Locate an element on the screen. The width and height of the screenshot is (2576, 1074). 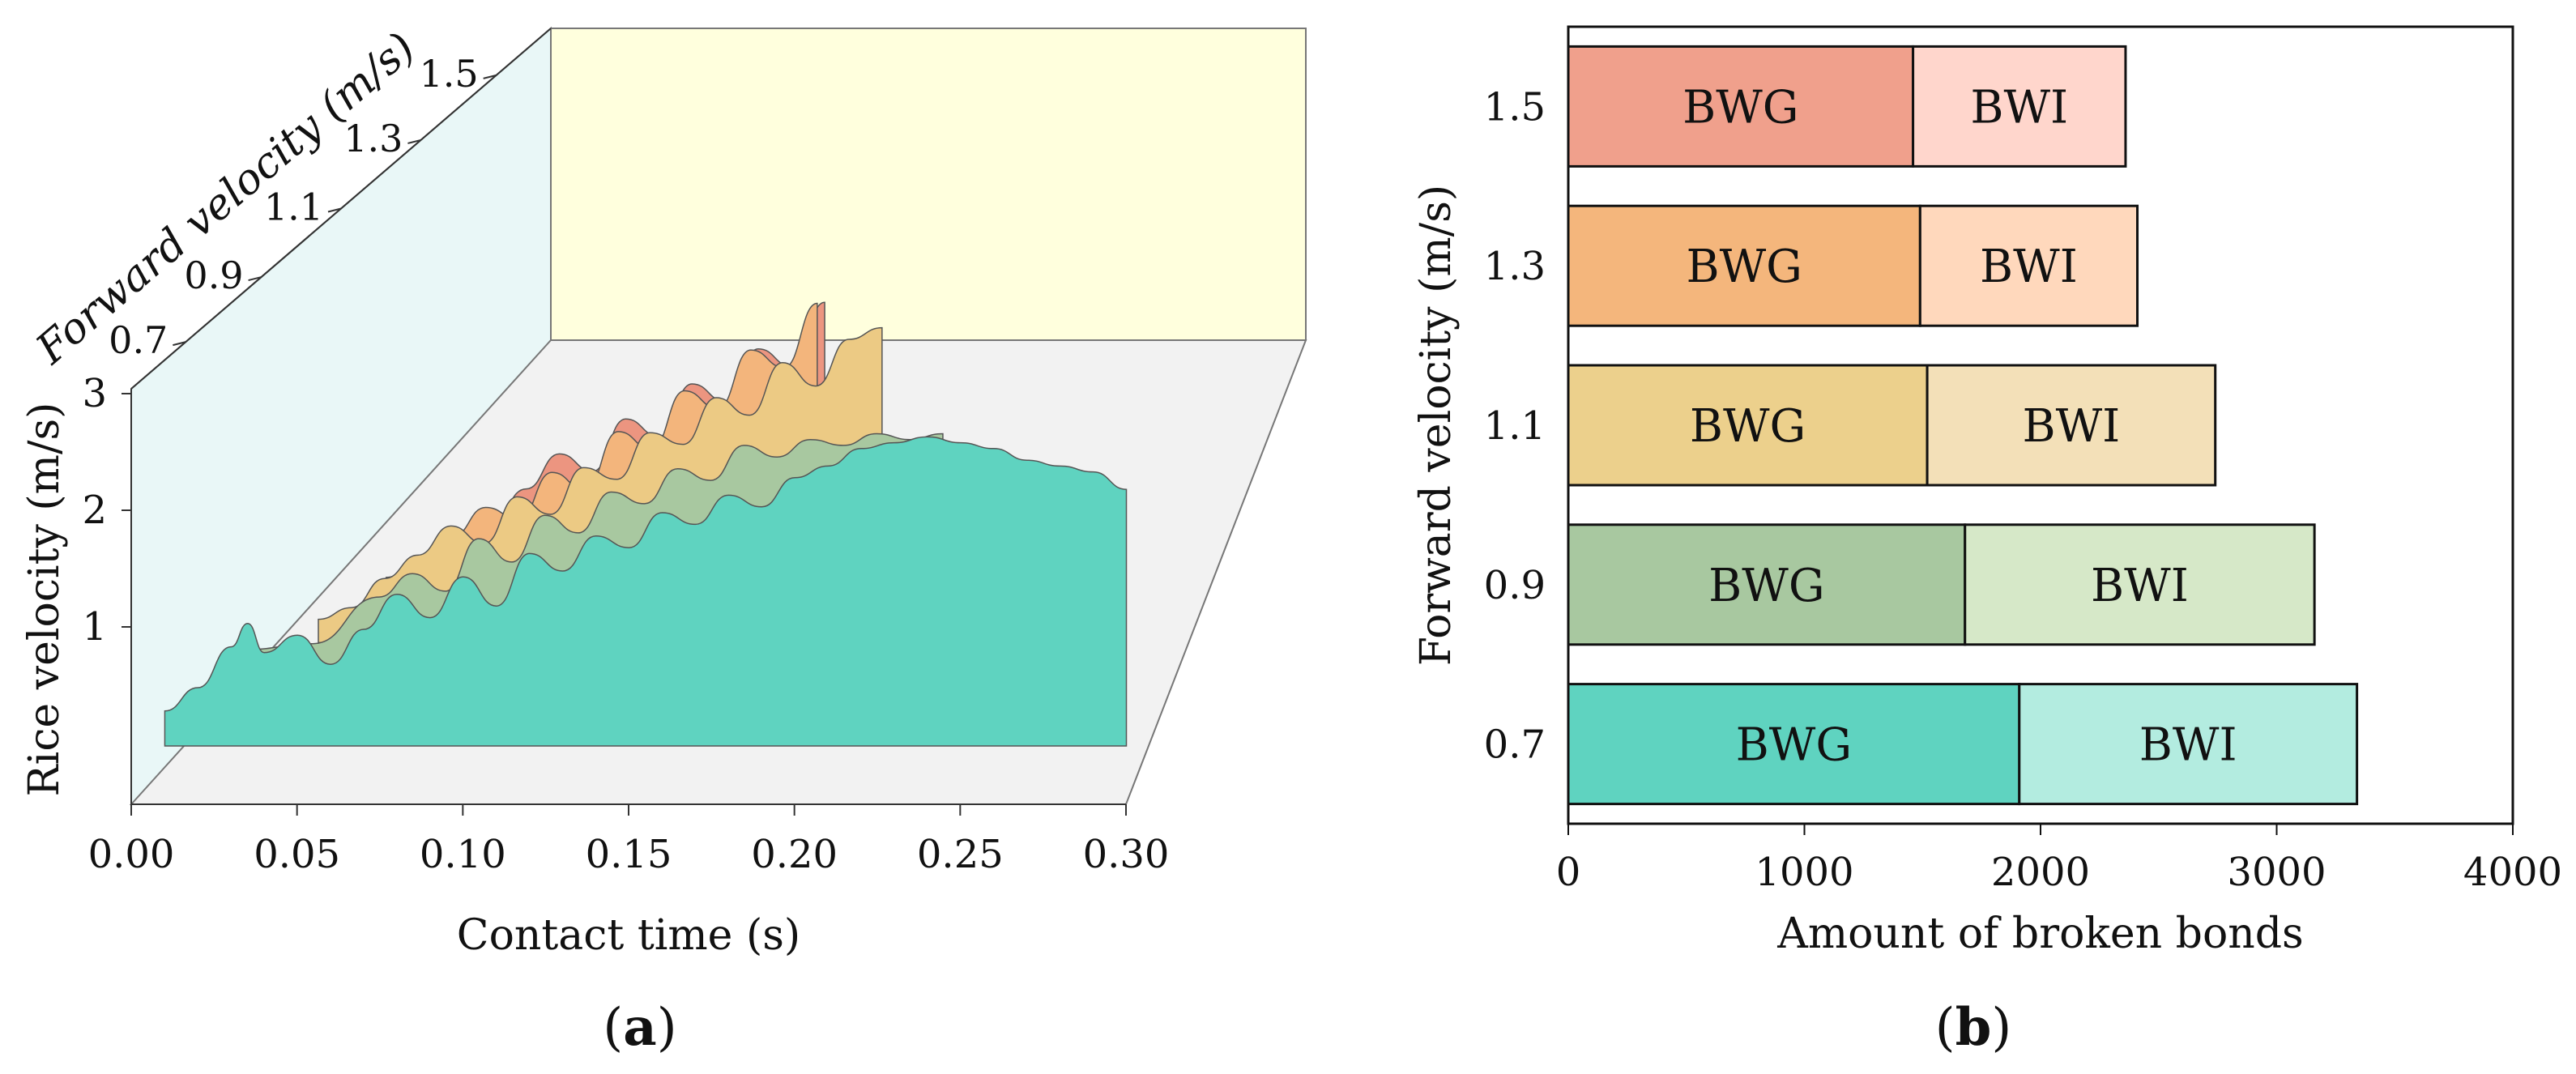
bar-BWG-1.5 is located at coordinates (1741, 106).